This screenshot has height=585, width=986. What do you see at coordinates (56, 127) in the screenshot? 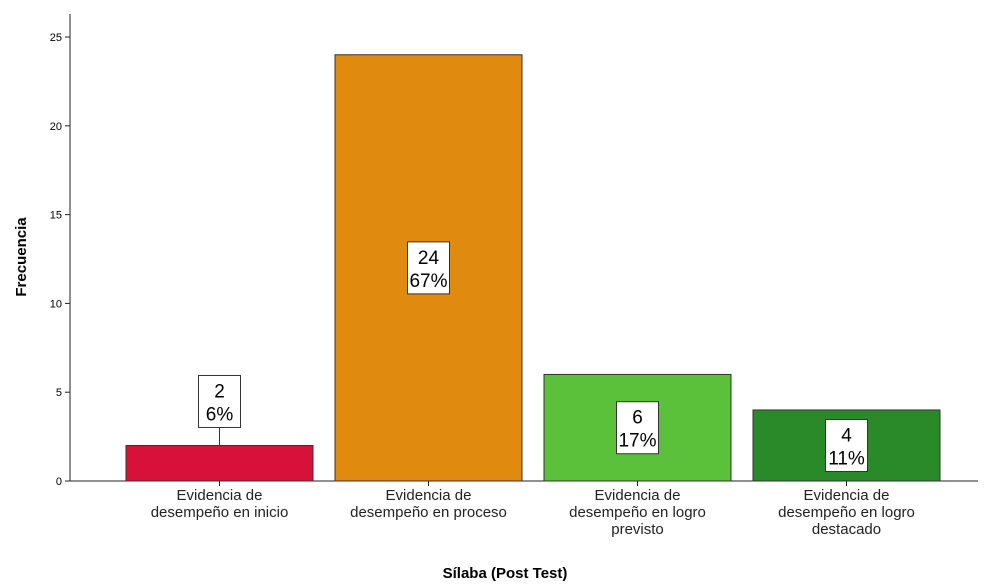
I see `y-tick-label: 20` at bounding box center [56, 127].